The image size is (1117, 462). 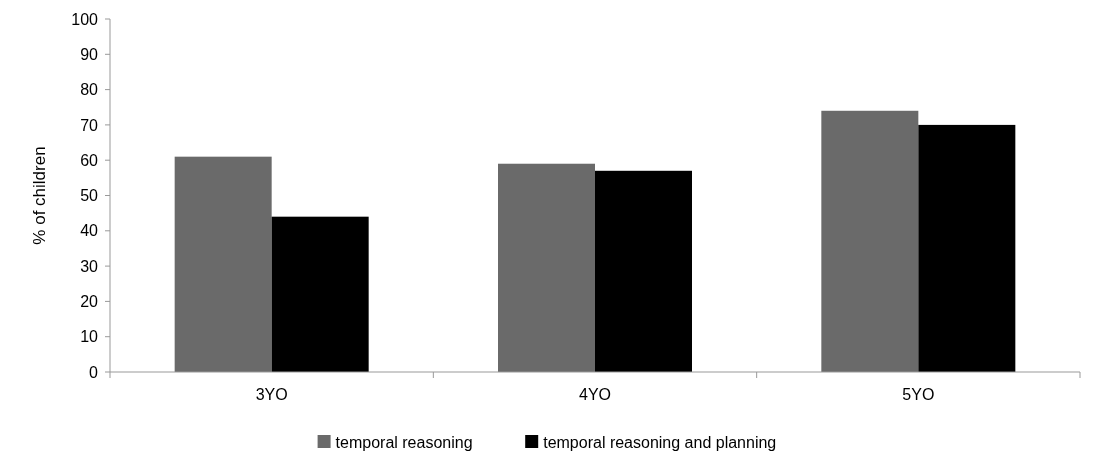 I want to click on y-tick-label: 40, so click(x=89, y=231).